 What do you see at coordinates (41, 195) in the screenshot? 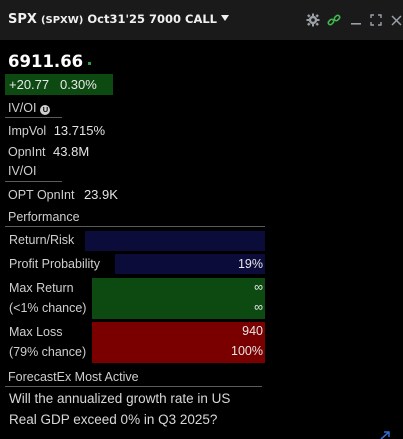
I see `opt-opnint-label: OPT OpnInt` at bounding box center [41, 195].